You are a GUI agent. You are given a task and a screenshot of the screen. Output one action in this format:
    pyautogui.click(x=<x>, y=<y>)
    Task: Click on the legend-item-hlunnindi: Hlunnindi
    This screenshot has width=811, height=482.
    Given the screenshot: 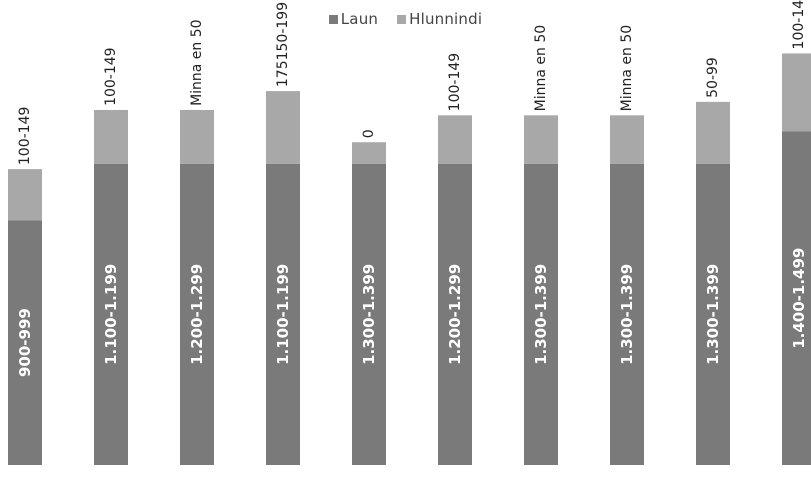 What is the action you would take?
    pyautogui.click(x=439, y=19)
    